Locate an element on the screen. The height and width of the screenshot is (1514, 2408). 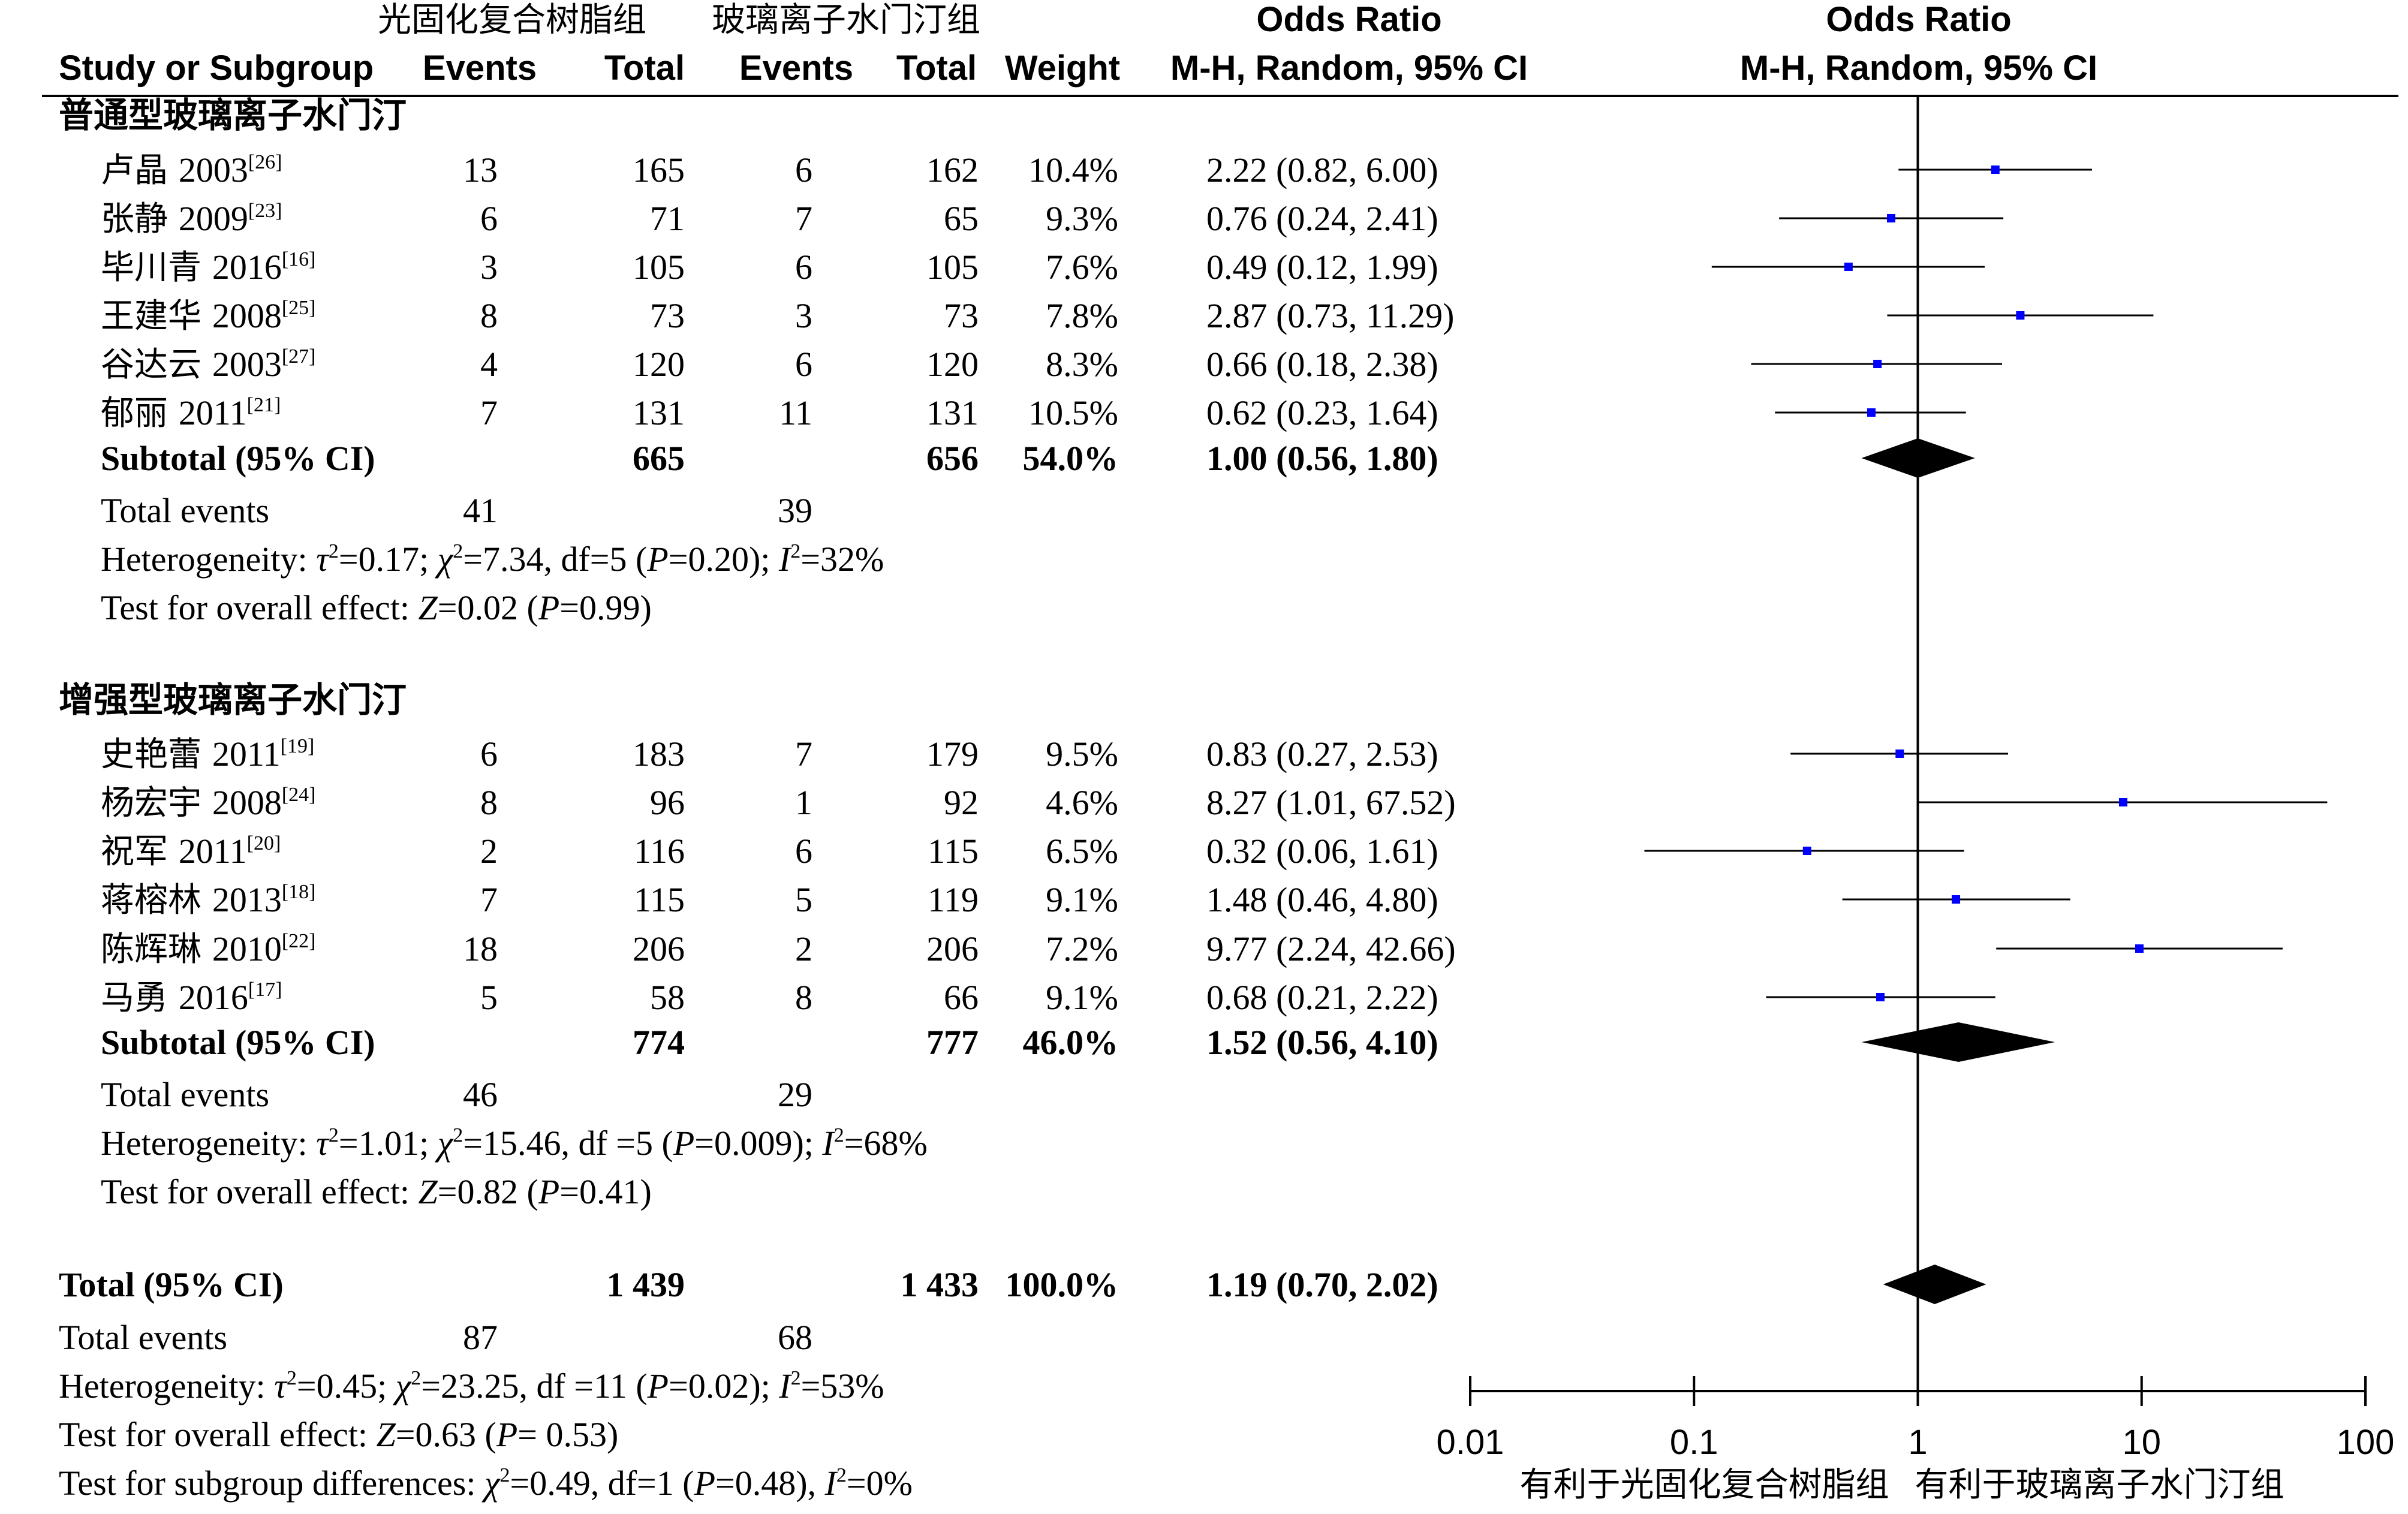
x-axis-tick-label: 1 is located at coordinates (1918, 1442).